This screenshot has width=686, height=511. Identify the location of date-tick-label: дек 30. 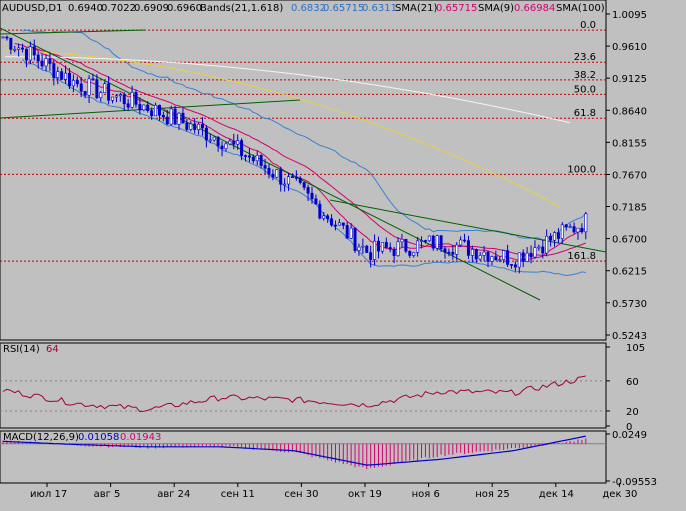
(619, 494).